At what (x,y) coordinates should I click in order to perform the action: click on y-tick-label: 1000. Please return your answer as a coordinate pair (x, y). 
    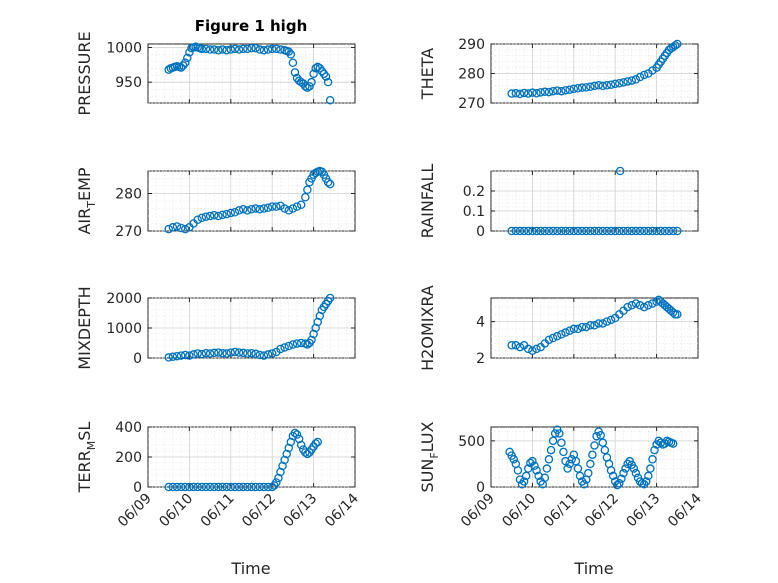
    Looking at the image, I should click on (124, 329).